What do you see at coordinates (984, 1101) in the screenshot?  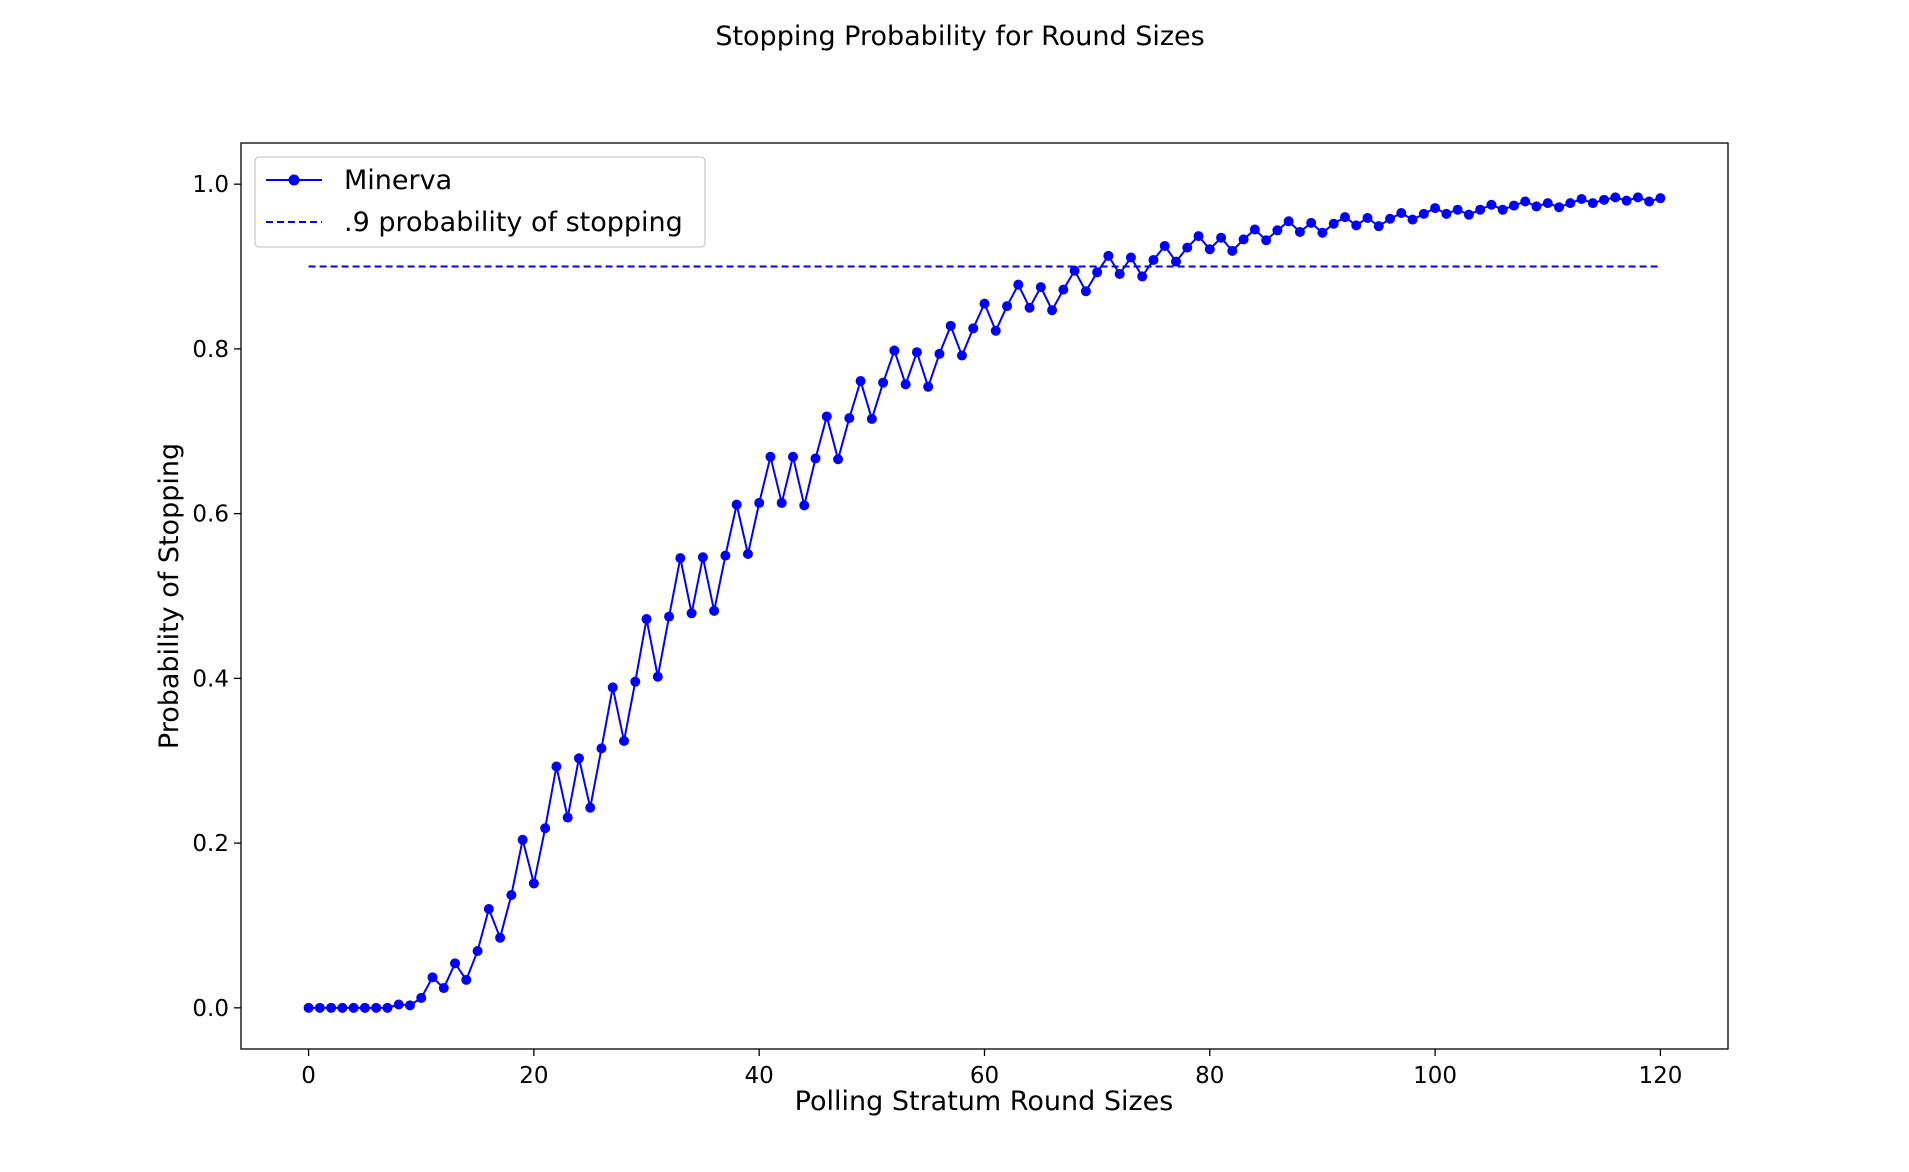 I see `x-axis-label: Polling Stratum Round Sizes` at bounding box center [984, 1101].